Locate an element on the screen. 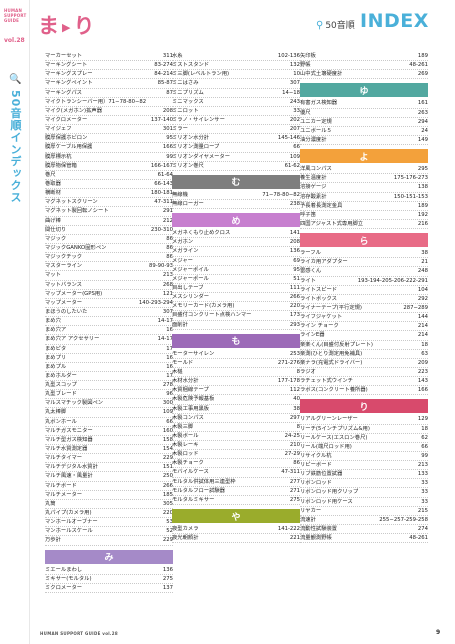 The width and height of the screenshot is (455, 644). entry-name: 木製ボール is located at coordinates (185, 435).